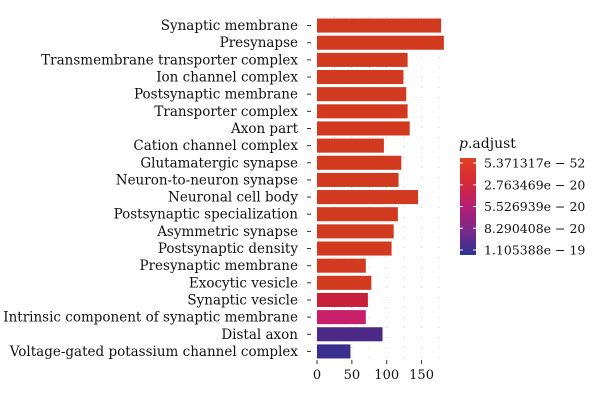  Describe the element at coordinates (233, 198) in the screenshot. I see `category-label: Neuronal cell body` at that location.